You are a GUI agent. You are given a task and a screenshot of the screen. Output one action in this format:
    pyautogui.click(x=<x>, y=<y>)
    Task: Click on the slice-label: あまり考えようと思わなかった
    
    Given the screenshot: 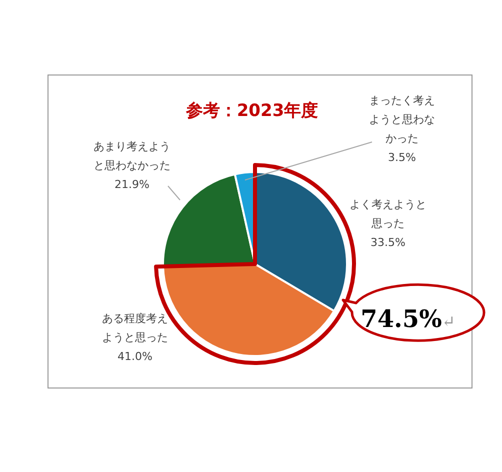 What is the action you would take?
    pyautogui.click(x=132, y=156)
    